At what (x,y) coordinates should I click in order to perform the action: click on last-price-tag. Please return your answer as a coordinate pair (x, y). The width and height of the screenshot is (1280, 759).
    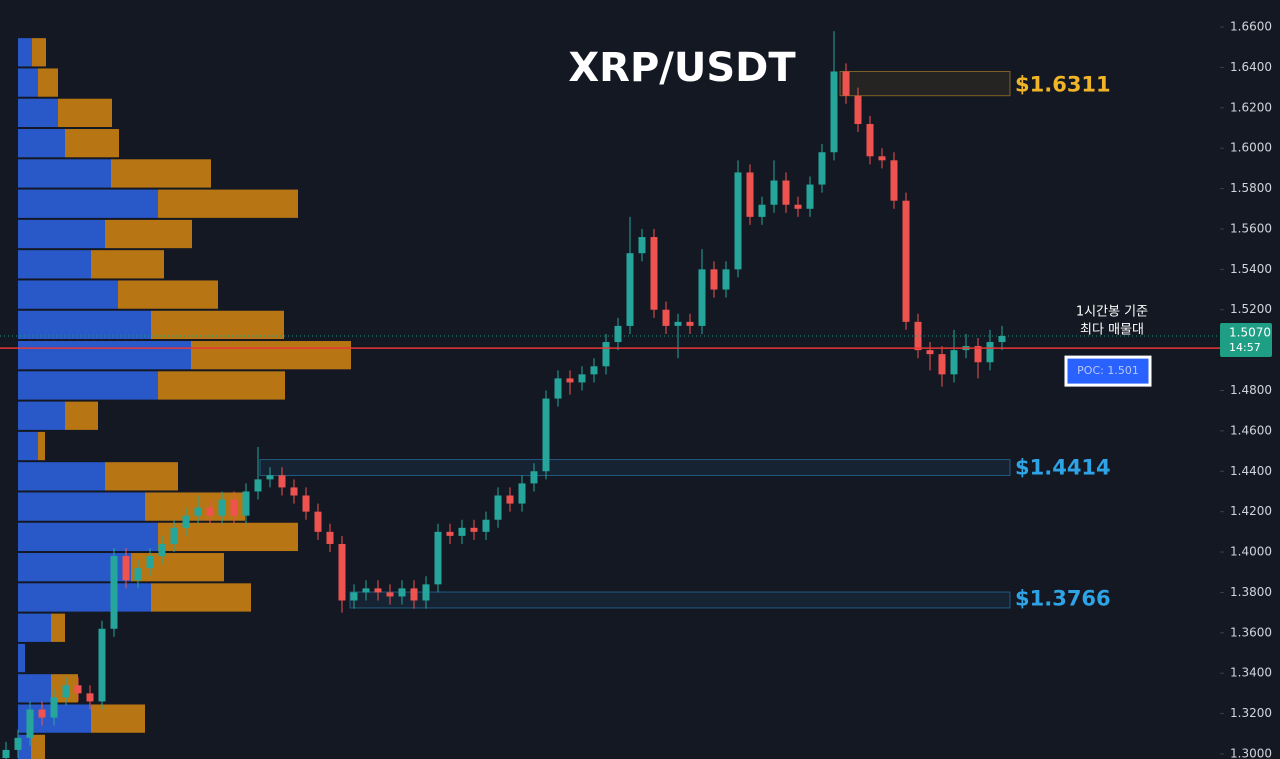
    Looking at the image, I should click on (1246, 339).